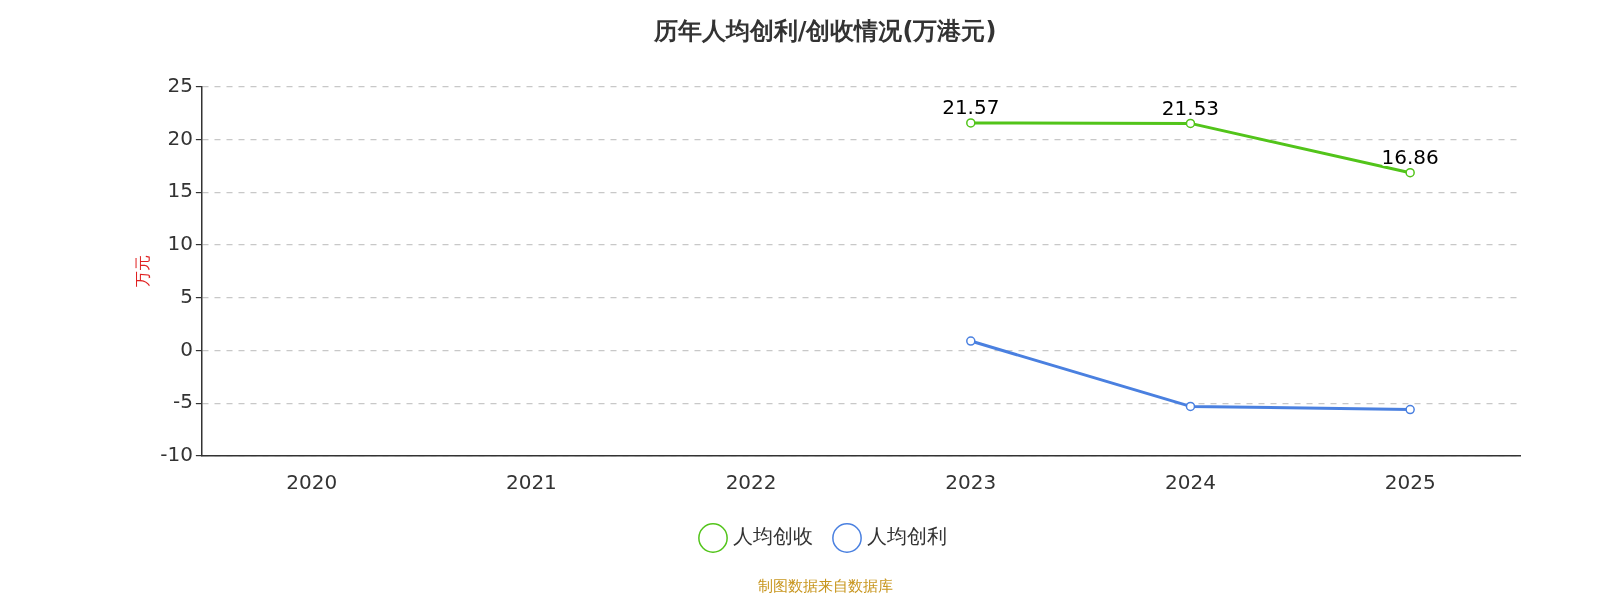 The image size is (1600, 600). Describe the element at coordinates (142, 271) in the screenshot. I see `y-axis-title: 万元` at that location.